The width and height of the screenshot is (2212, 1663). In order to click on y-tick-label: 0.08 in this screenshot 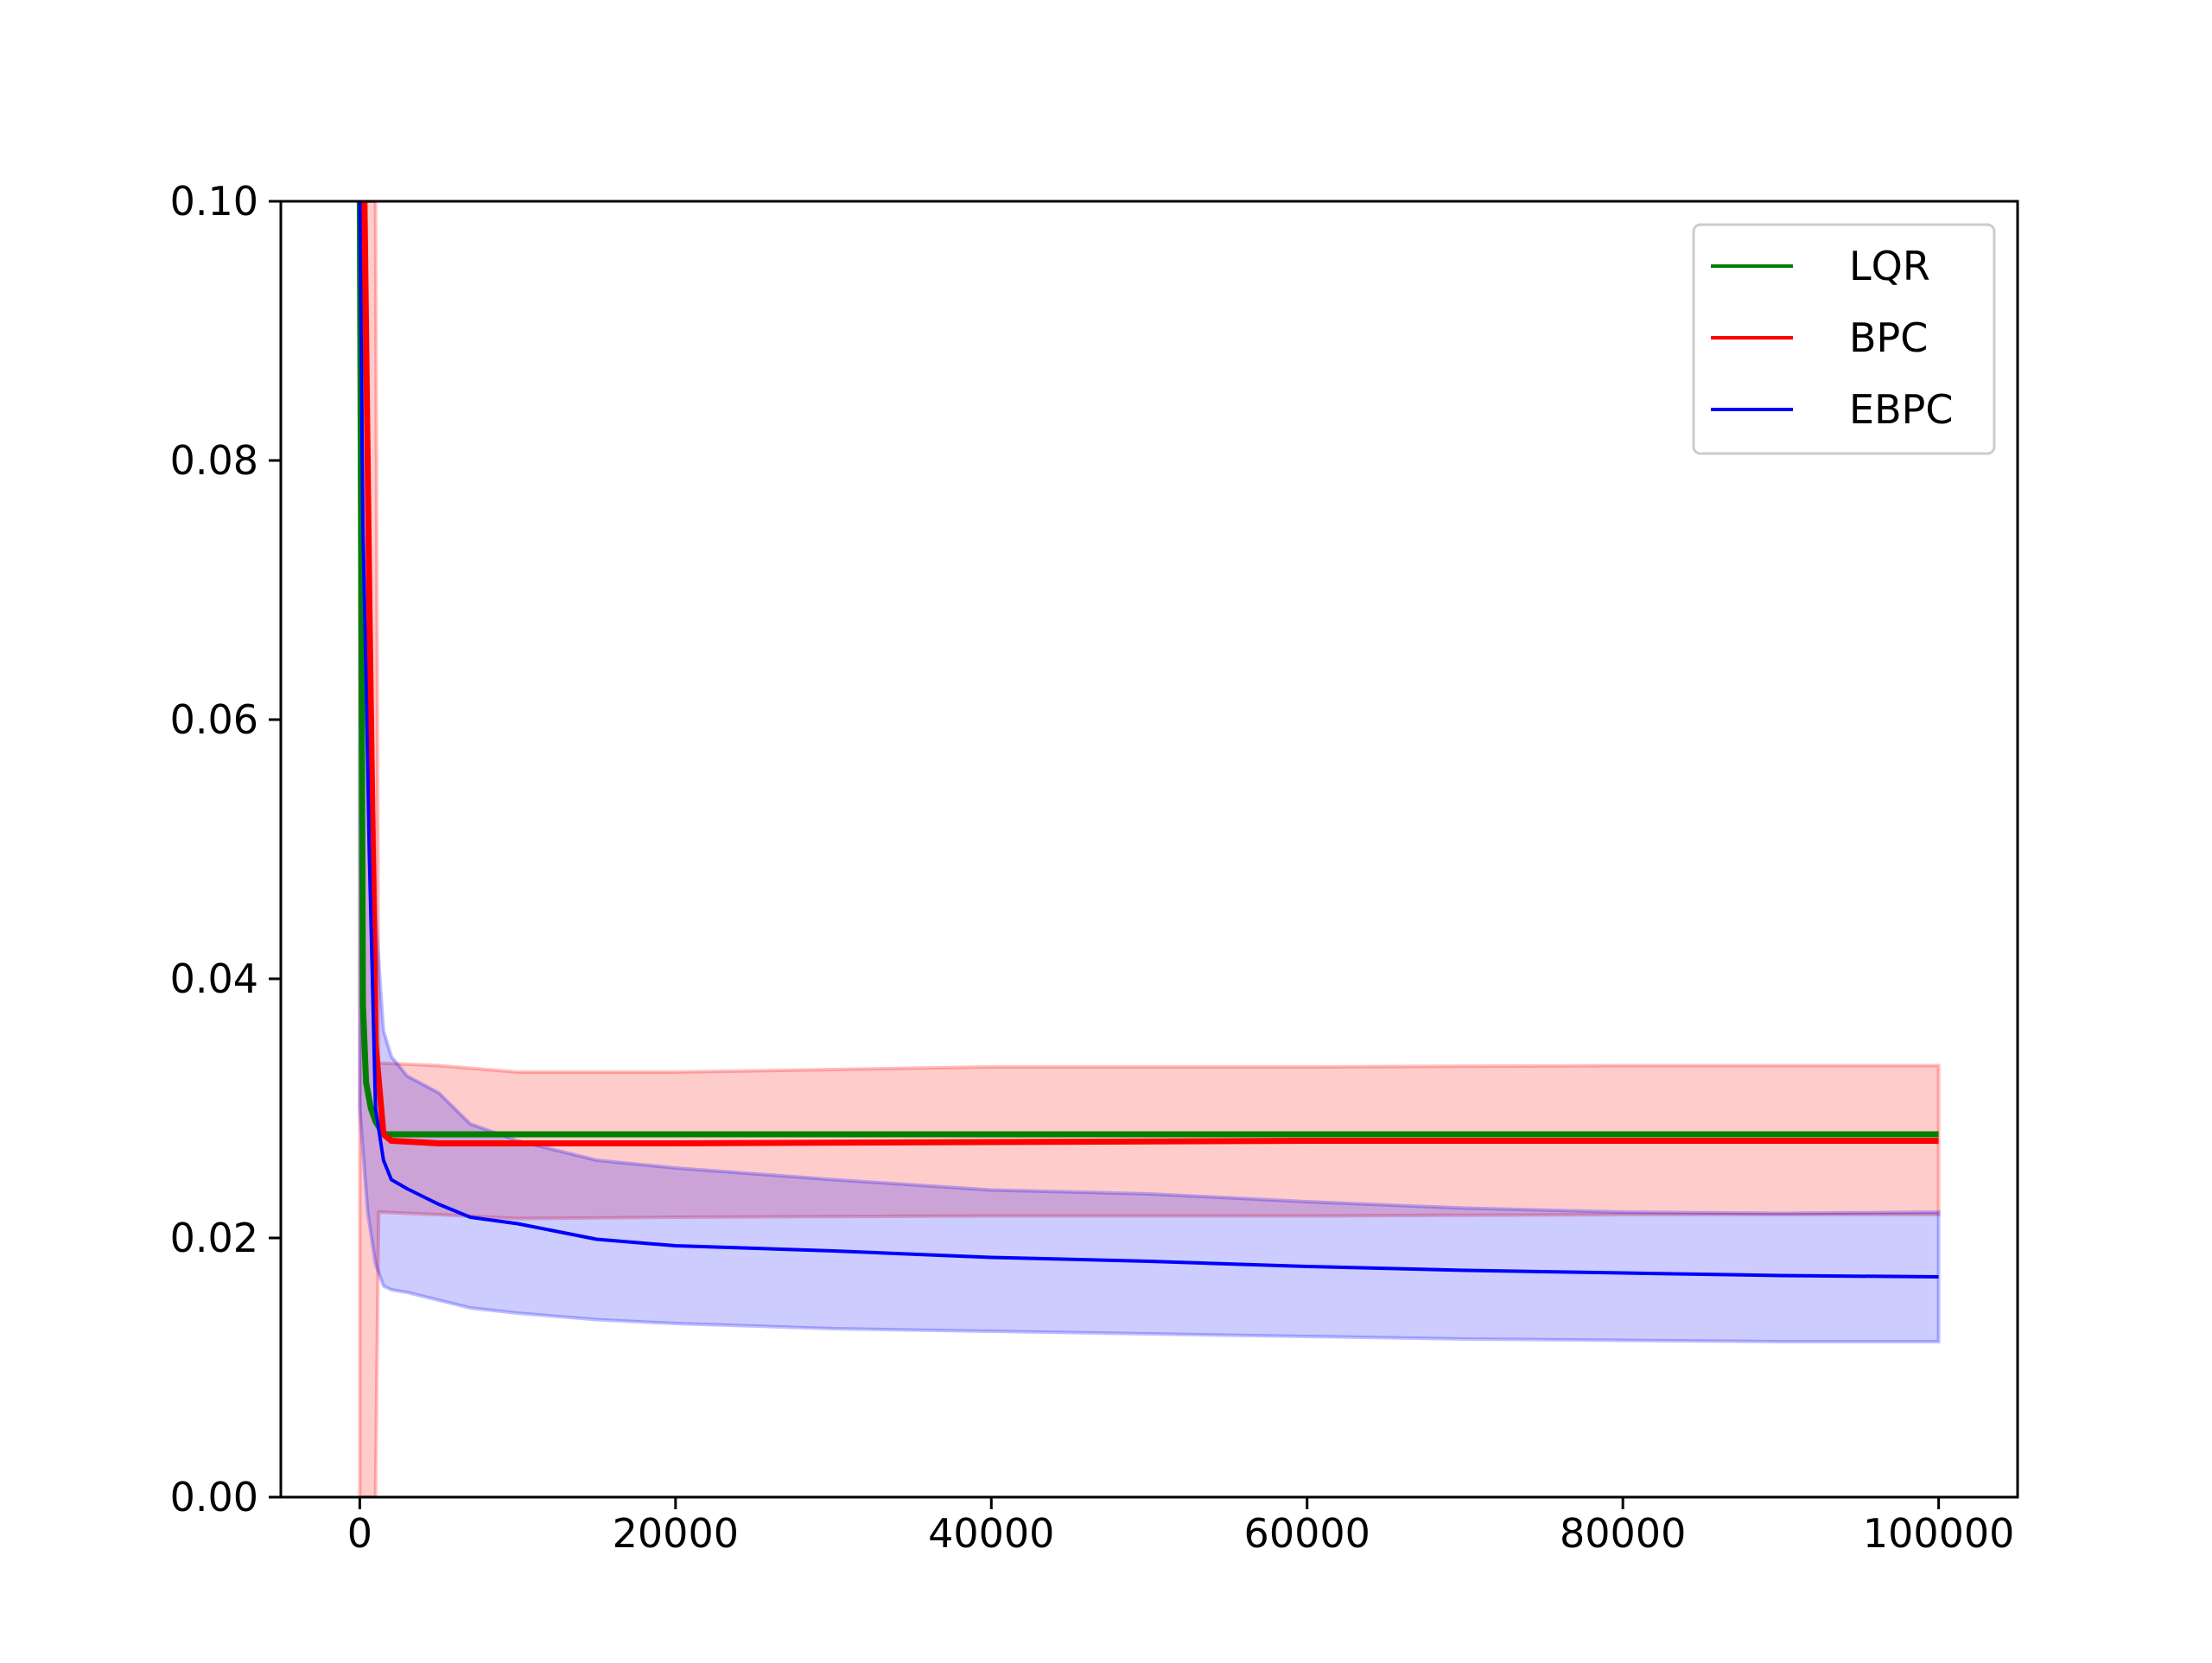, I will do `click(214, 460)`.